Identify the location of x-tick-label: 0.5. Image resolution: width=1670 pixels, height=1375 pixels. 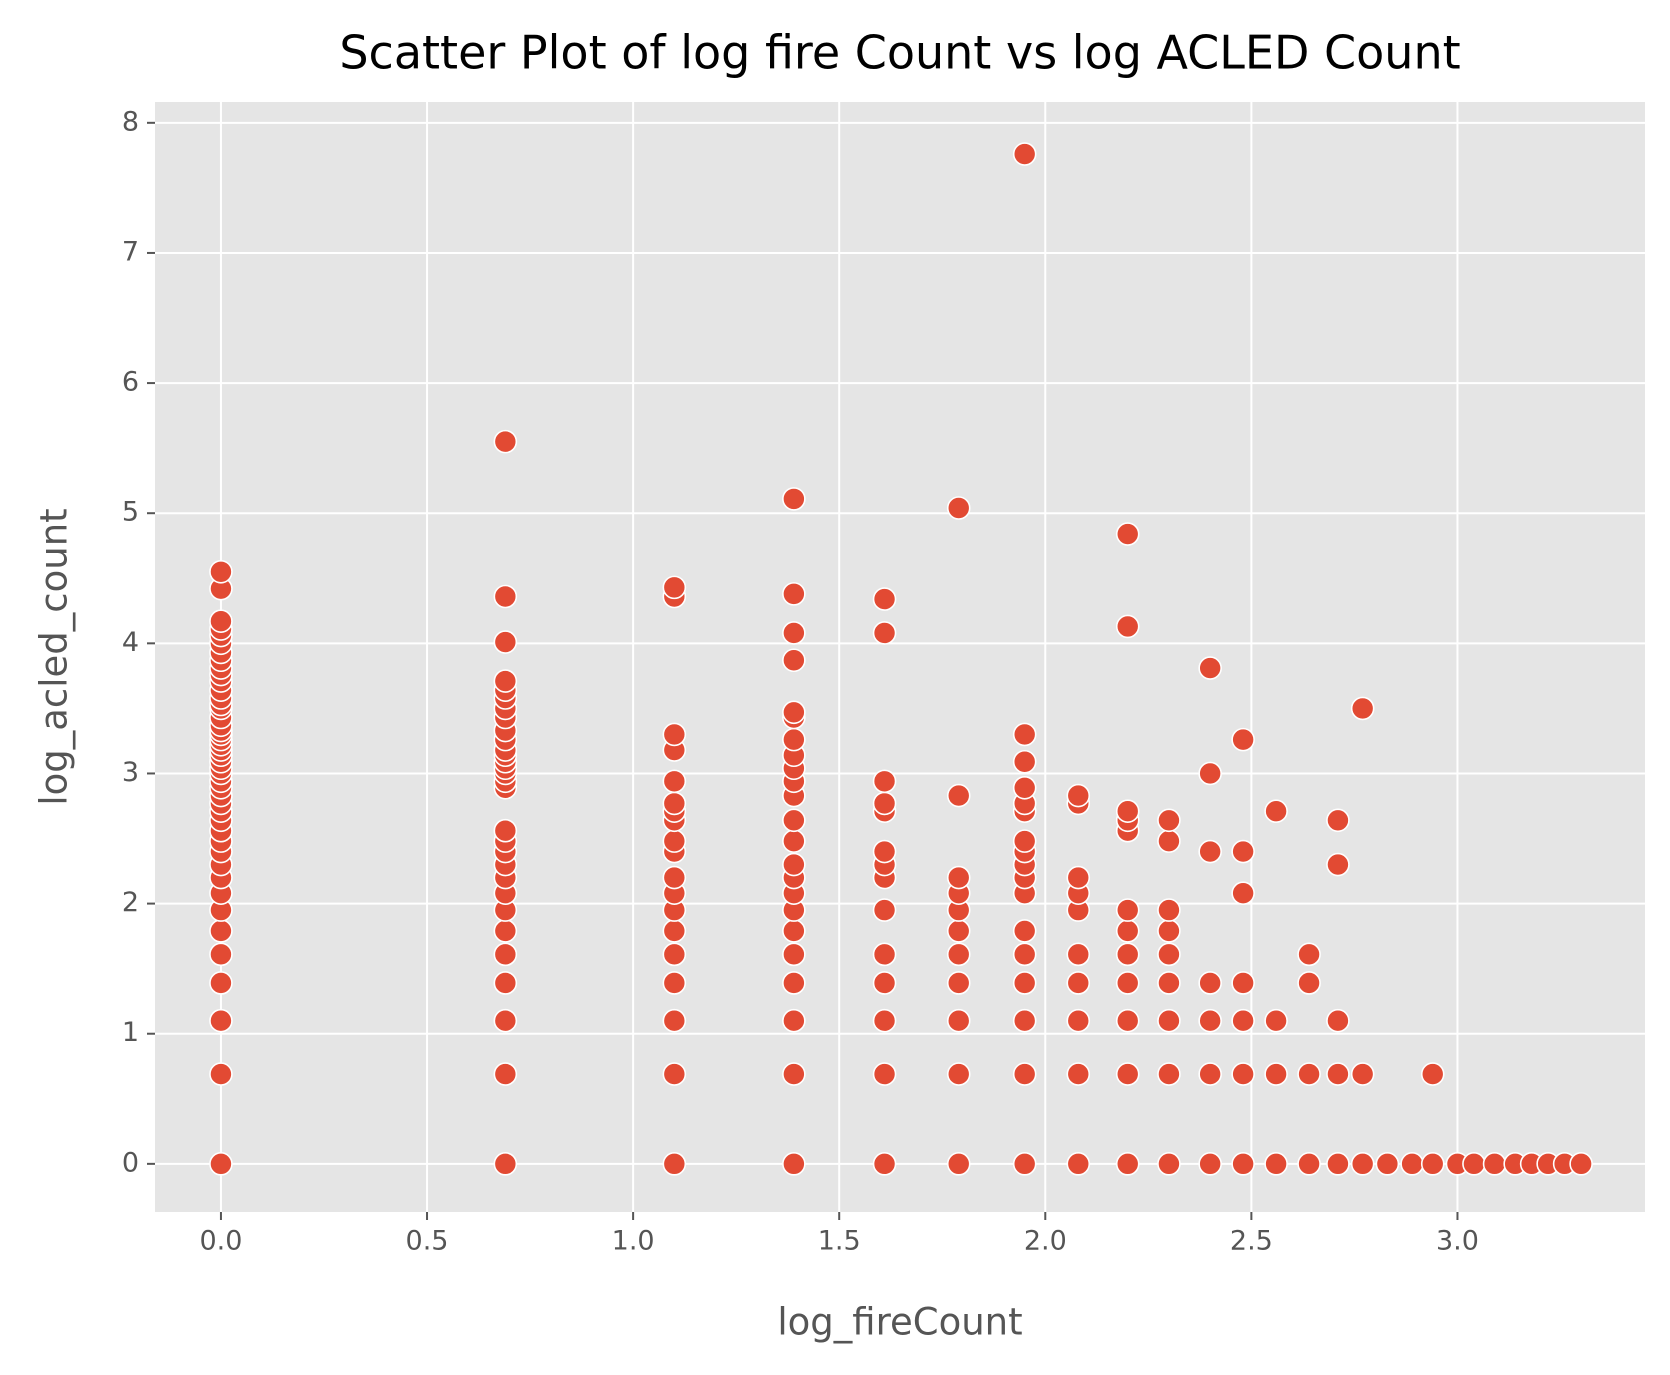
(427, 1241).